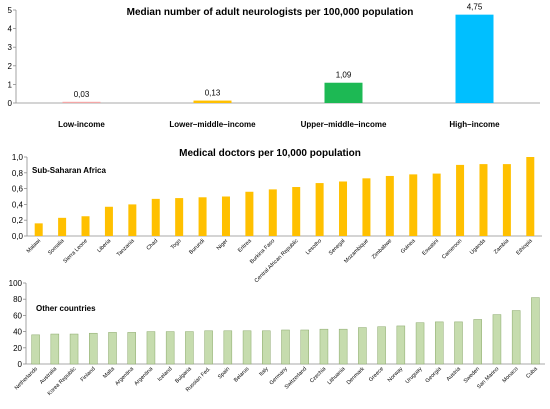 The image size is (550, 409). What do you see at coordinates (18, 204) in the screenshot?
I see `chart2-y-tick-label: 0,4` at bounding box center [18, 204].